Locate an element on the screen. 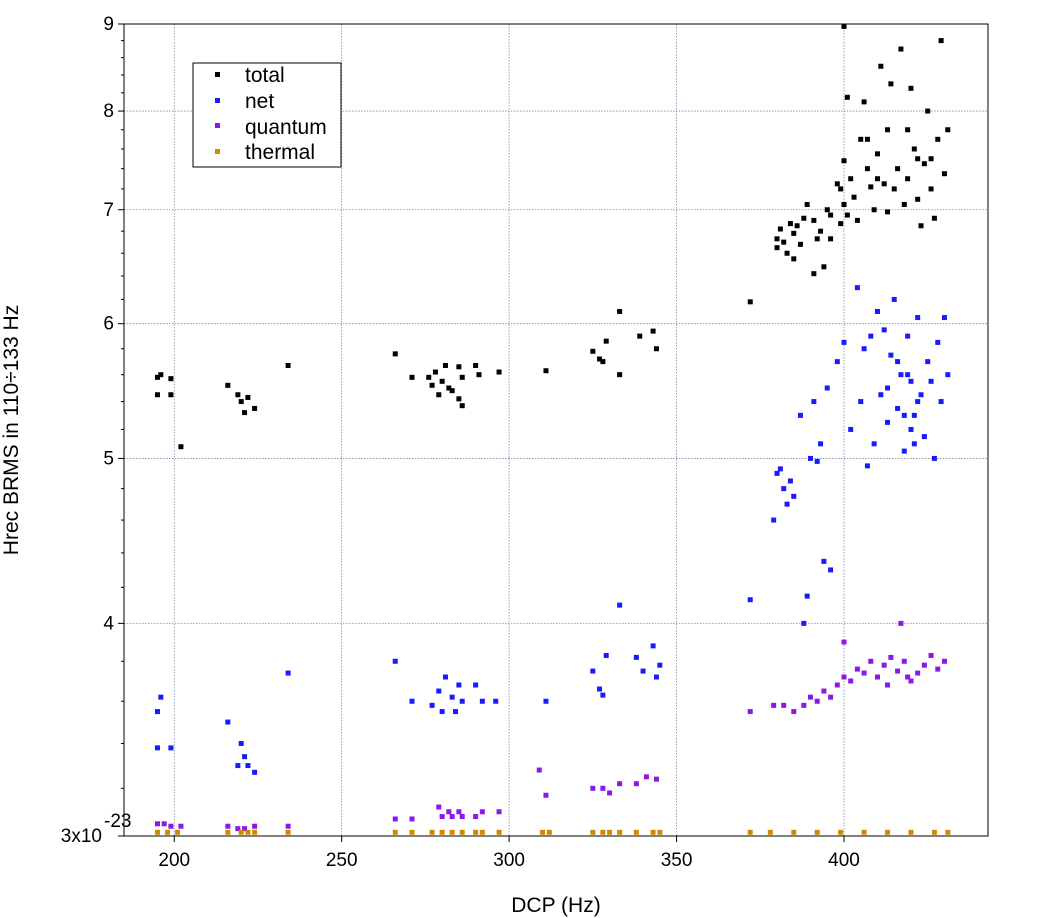 The width and height of the screenshot is (1038, 918). y-axis-label: Hrec BRMS in 110÷133 Hz is located at coordinates (11, 430).